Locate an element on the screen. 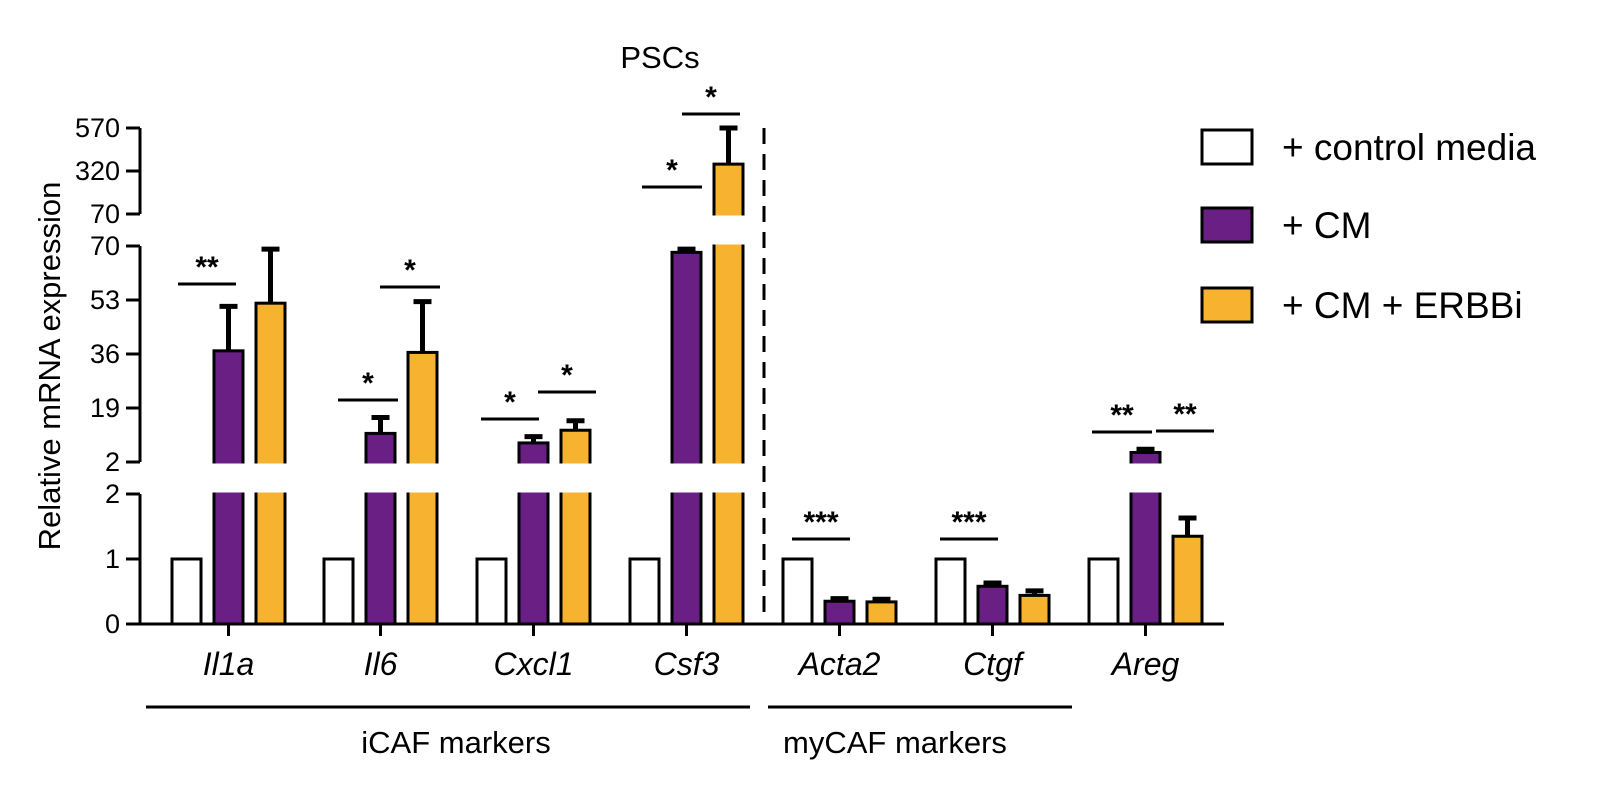 This screenshot has height=796, width=1597. y-tick-label: 19 is located at coordinates (105, 408).